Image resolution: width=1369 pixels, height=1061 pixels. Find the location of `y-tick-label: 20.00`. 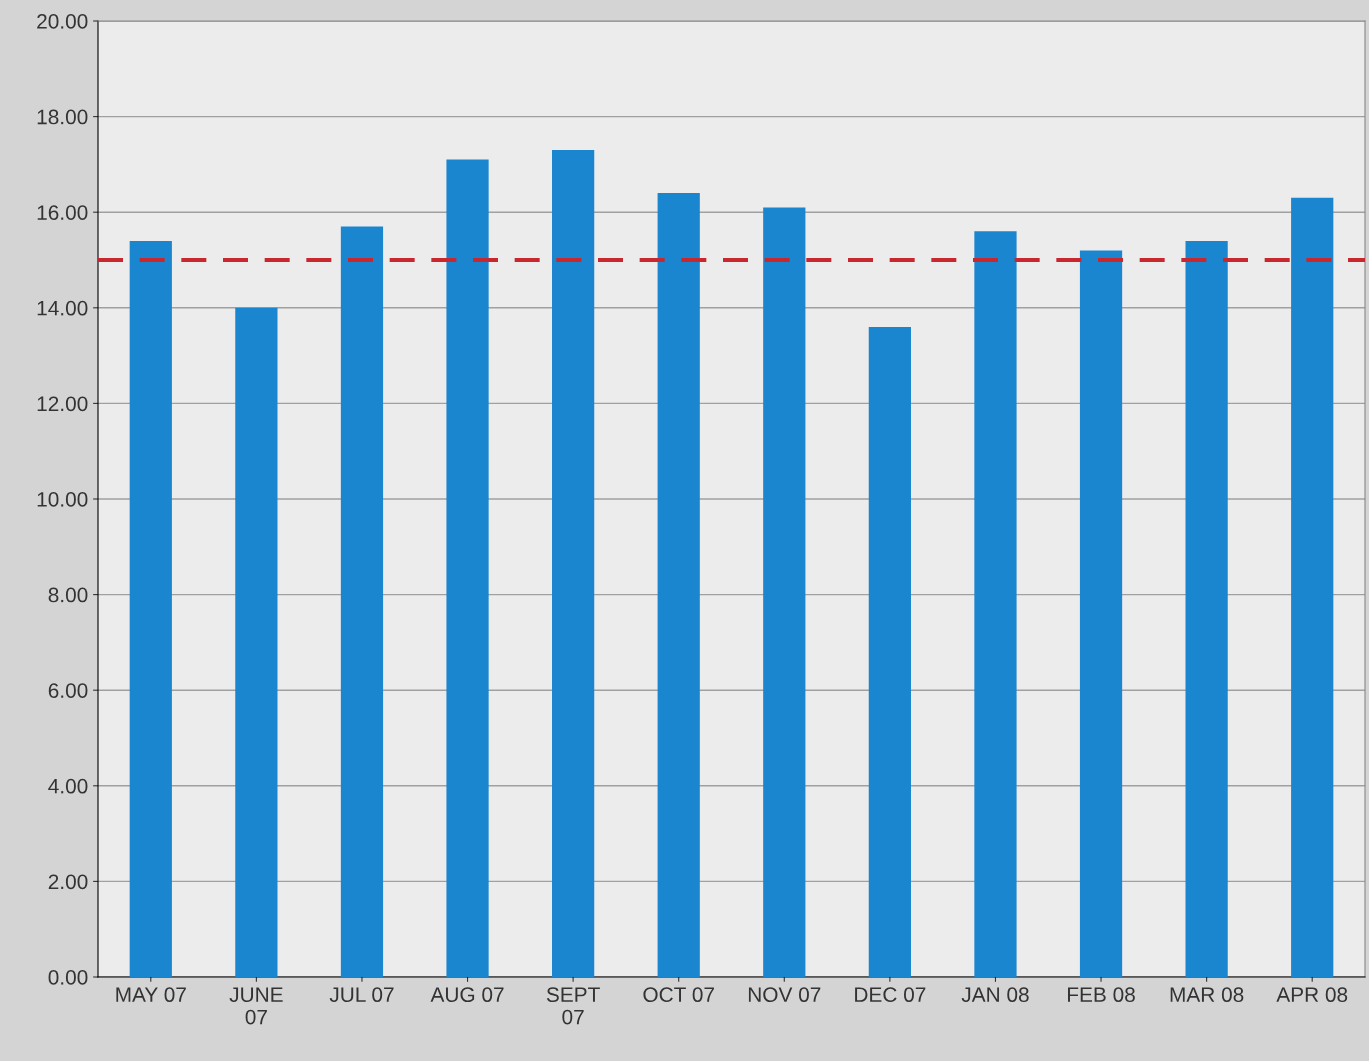

y-tick-label: 20.00 is located at coordinates (62, 21).